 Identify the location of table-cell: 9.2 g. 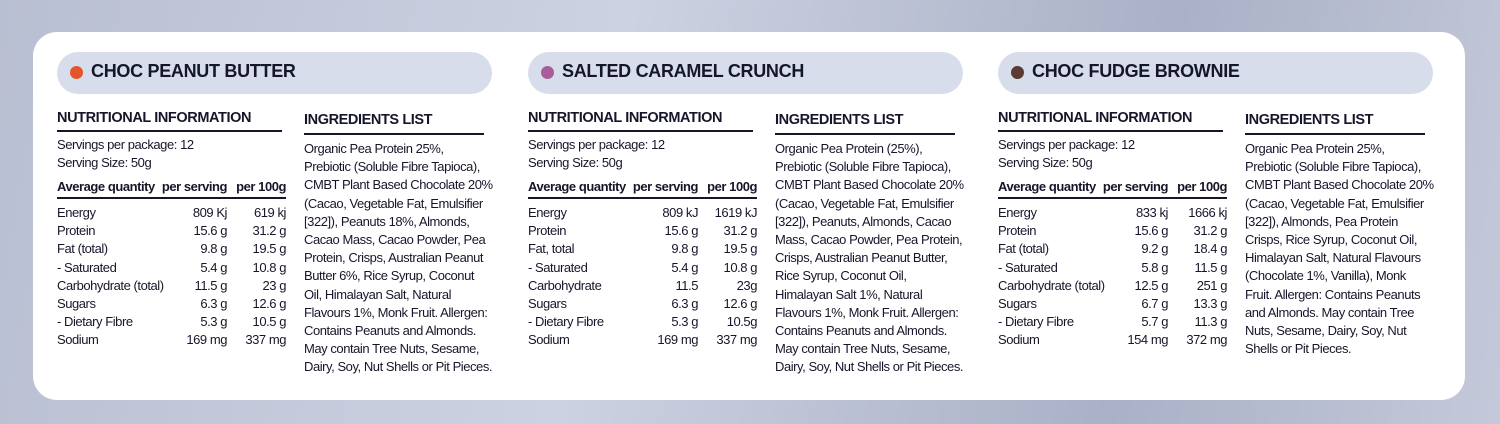
(1154, 249).